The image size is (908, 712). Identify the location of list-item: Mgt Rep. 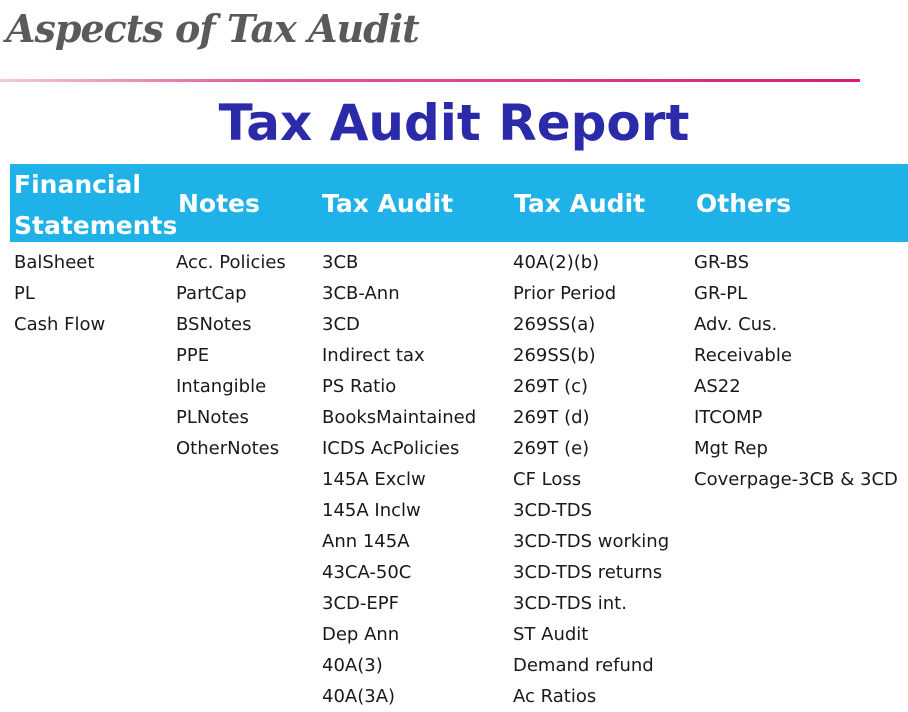
(731, 448).